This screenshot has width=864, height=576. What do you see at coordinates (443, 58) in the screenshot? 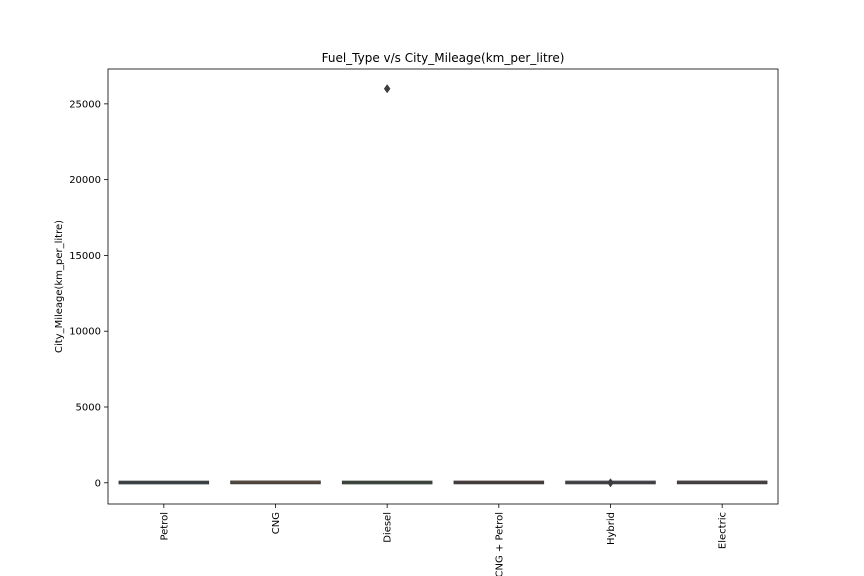
I see `chart-title: Fuel_Type v/s City_Mileage(km_per_litre)` at bounding box center [443, 58].